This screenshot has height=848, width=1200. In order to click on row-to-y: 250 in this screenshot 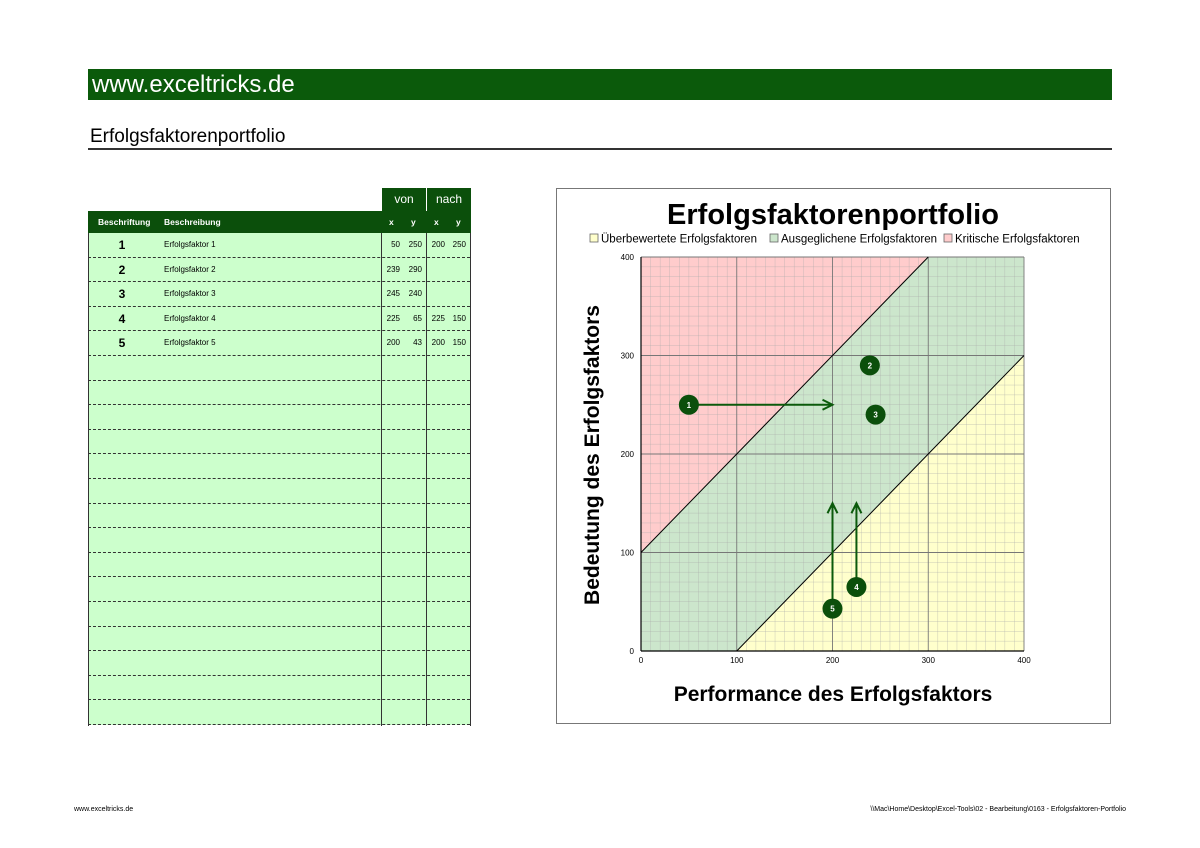, I will do `click(459, 244)`.